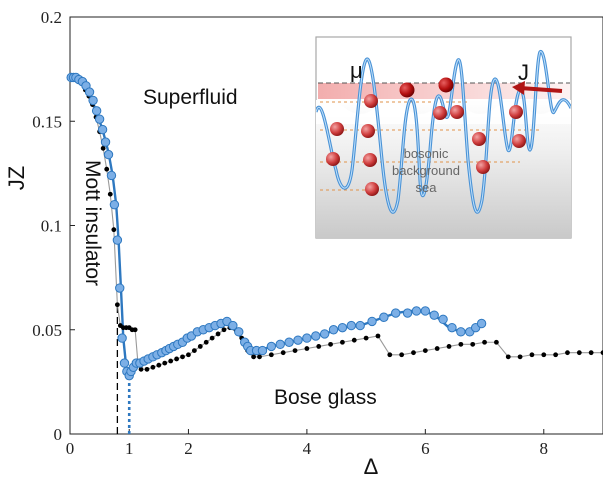 This screenshot has height=477, width=603. I want to click on x-tick-label: 0, so click(70, 448).